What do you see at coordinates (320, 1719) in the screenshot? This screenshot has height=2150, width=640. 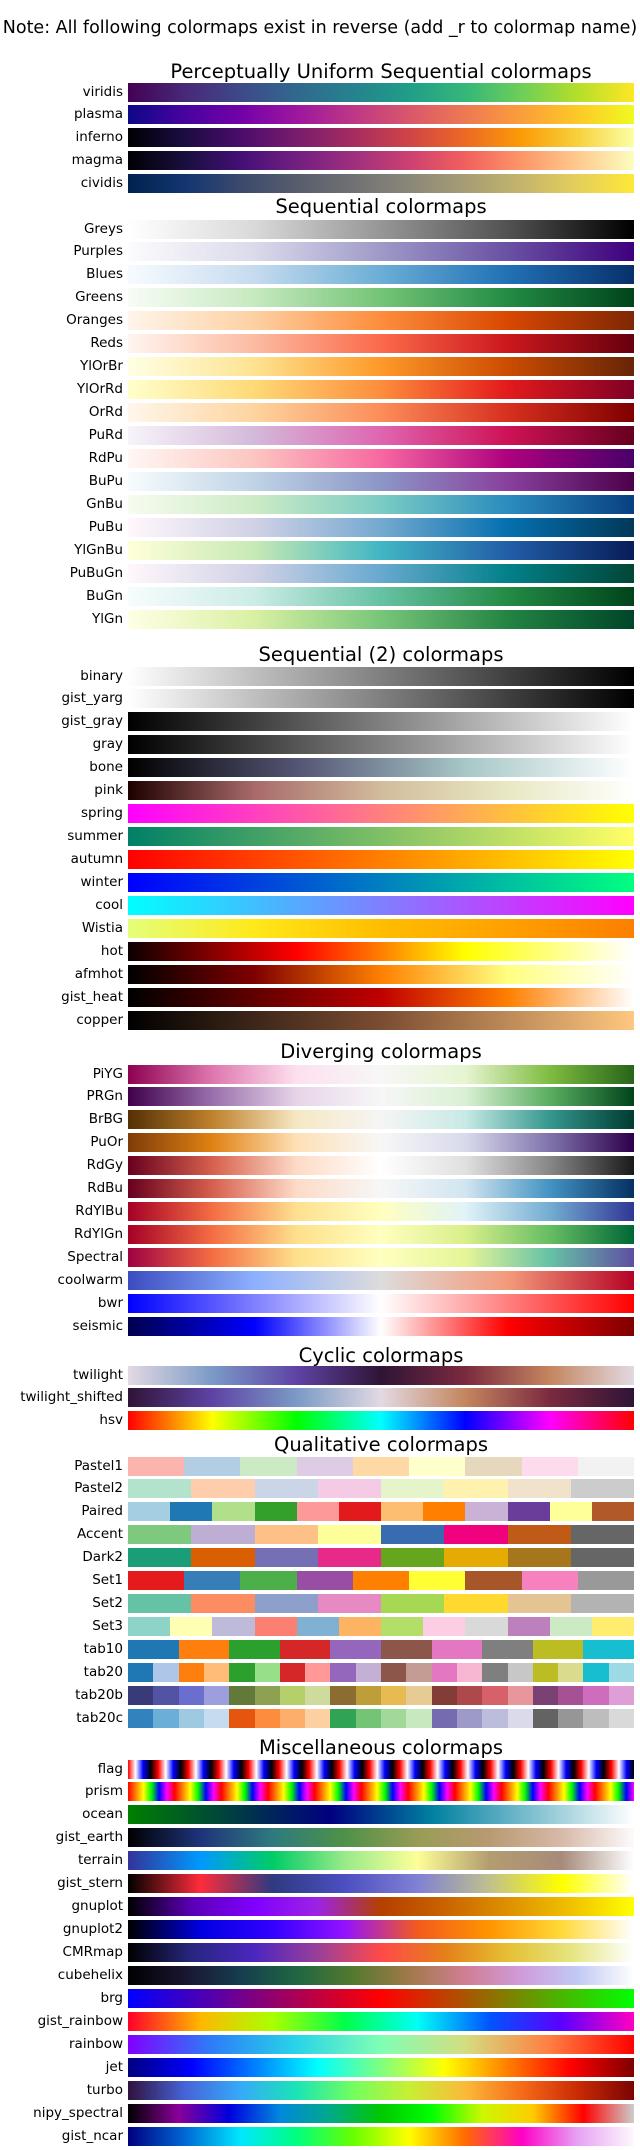 I see `colormap-row-tab20c: tab20c` at bounding box center [320, 1719].